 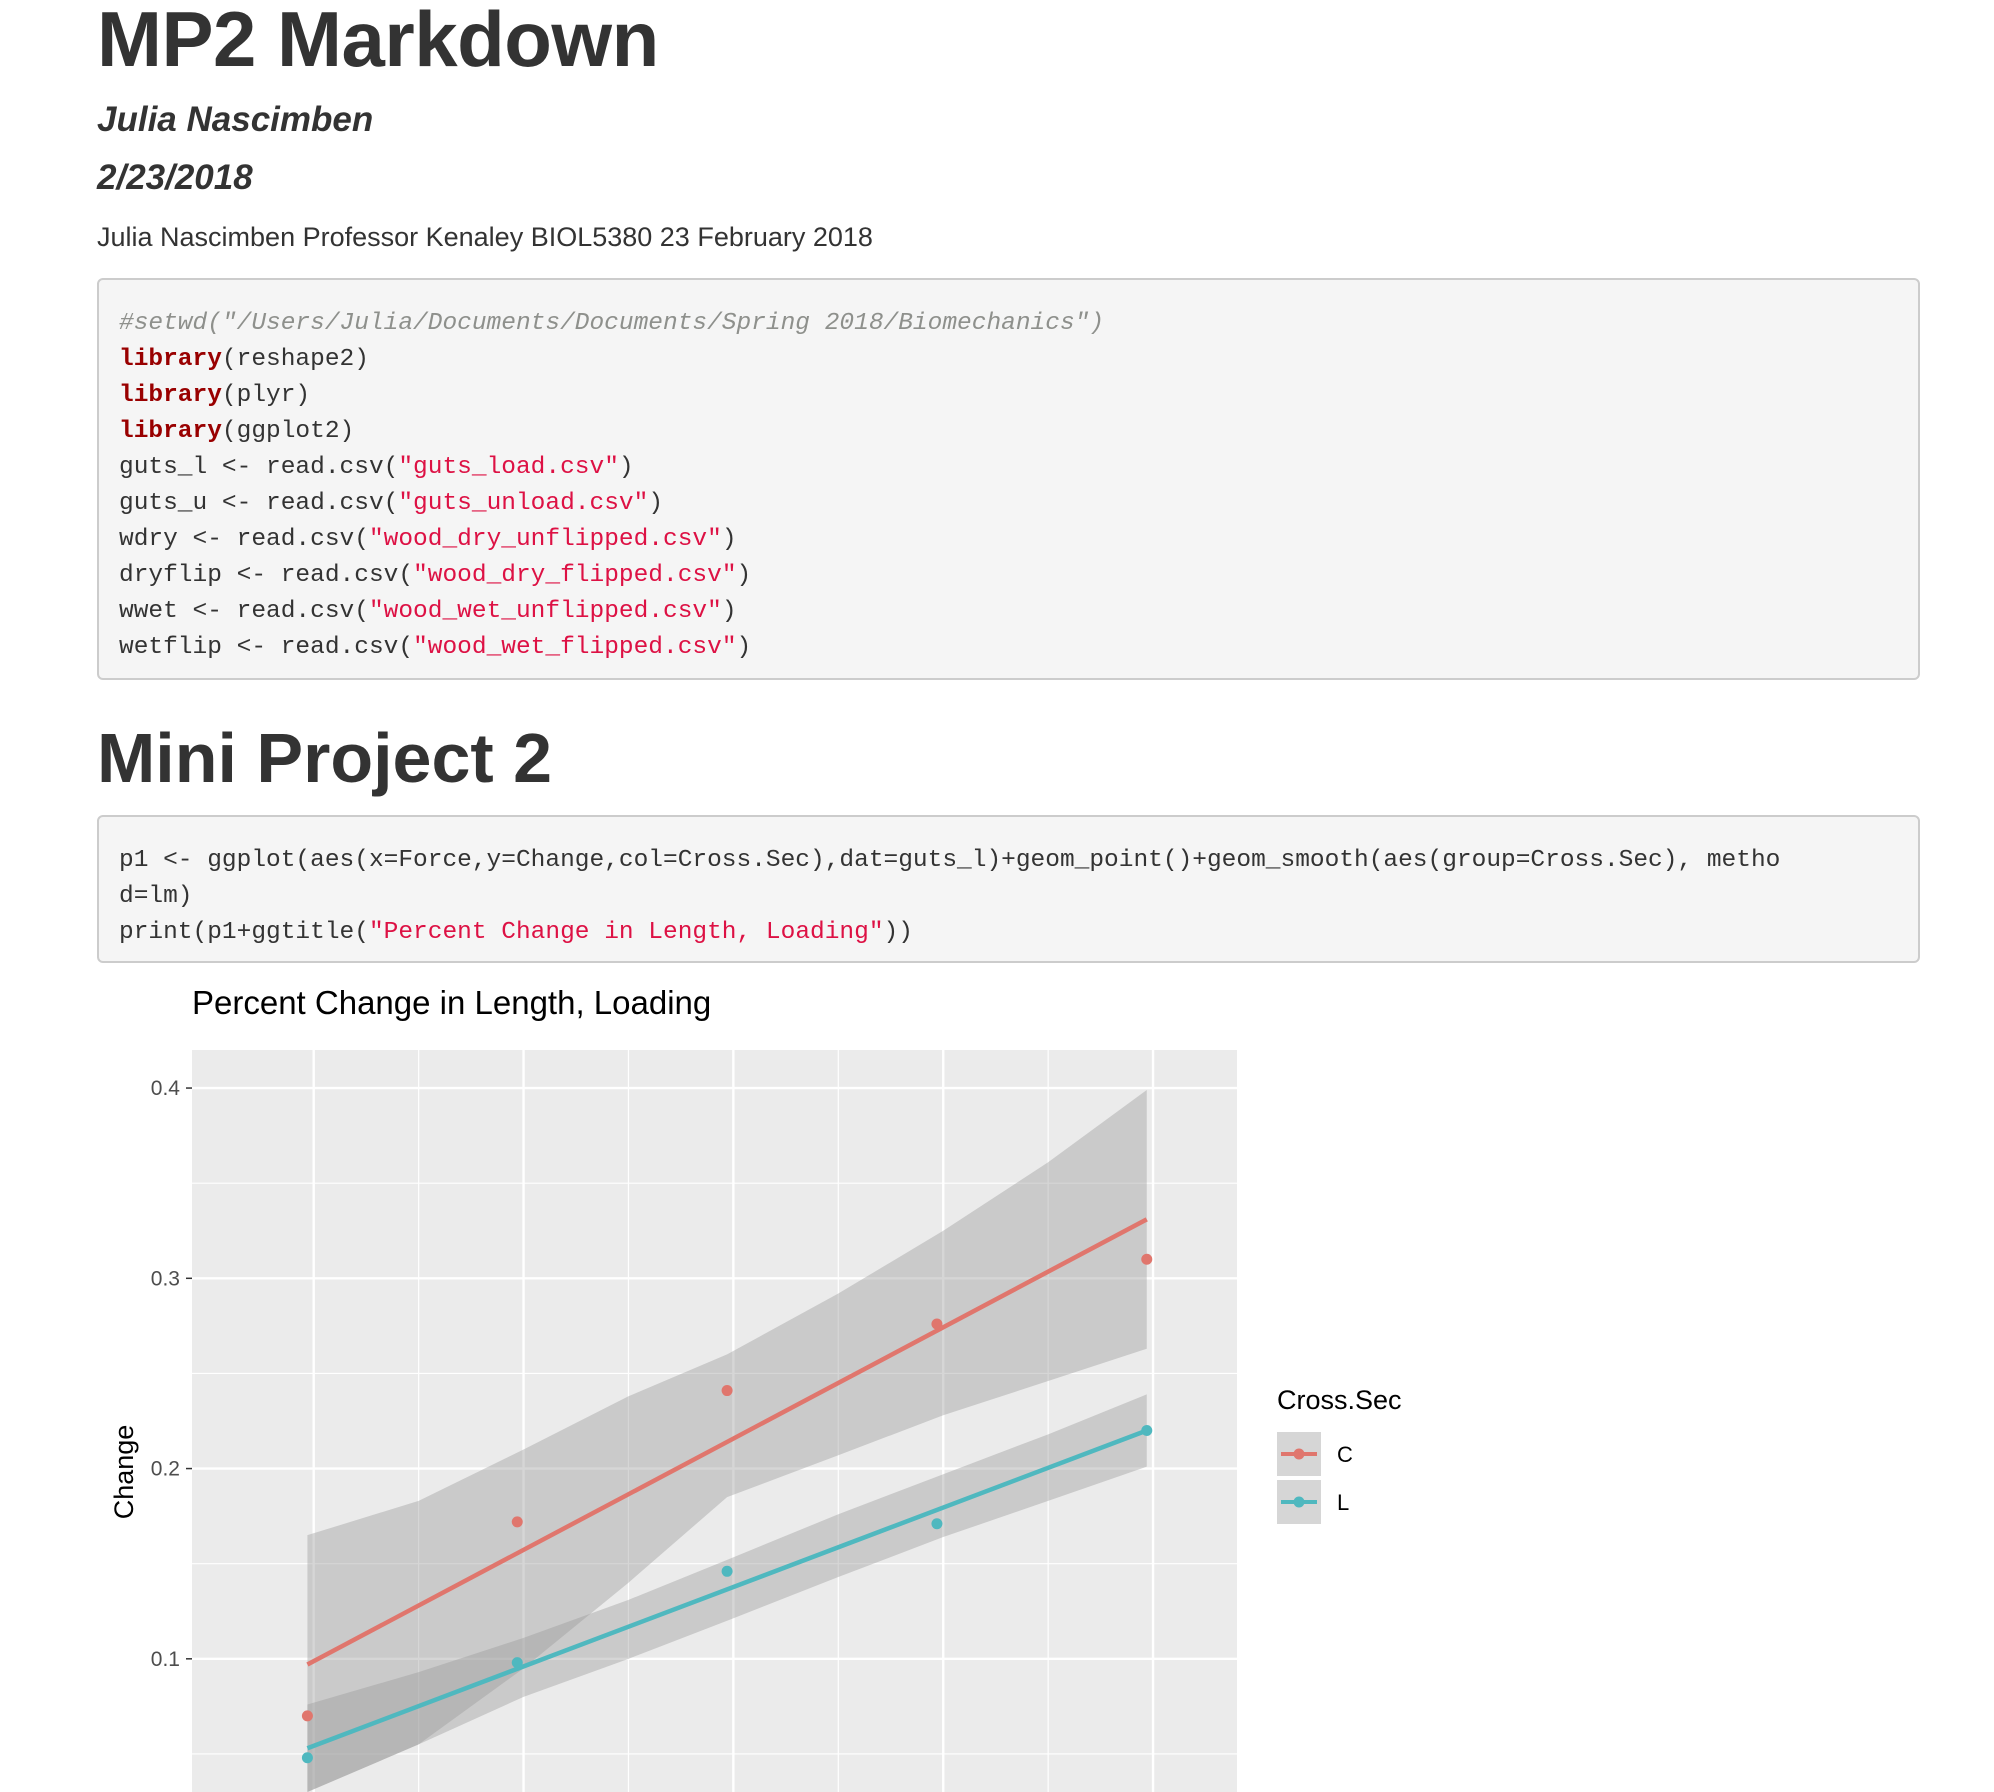 I want to click on data-points, so click(x=727, y=1508).